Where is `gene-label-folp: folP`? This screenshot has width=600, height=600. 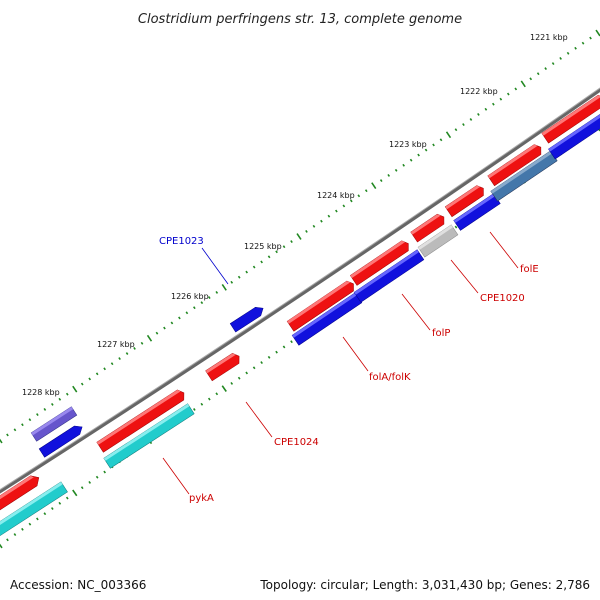
gene-label-folp: folP is located at coordinates (441, 333).